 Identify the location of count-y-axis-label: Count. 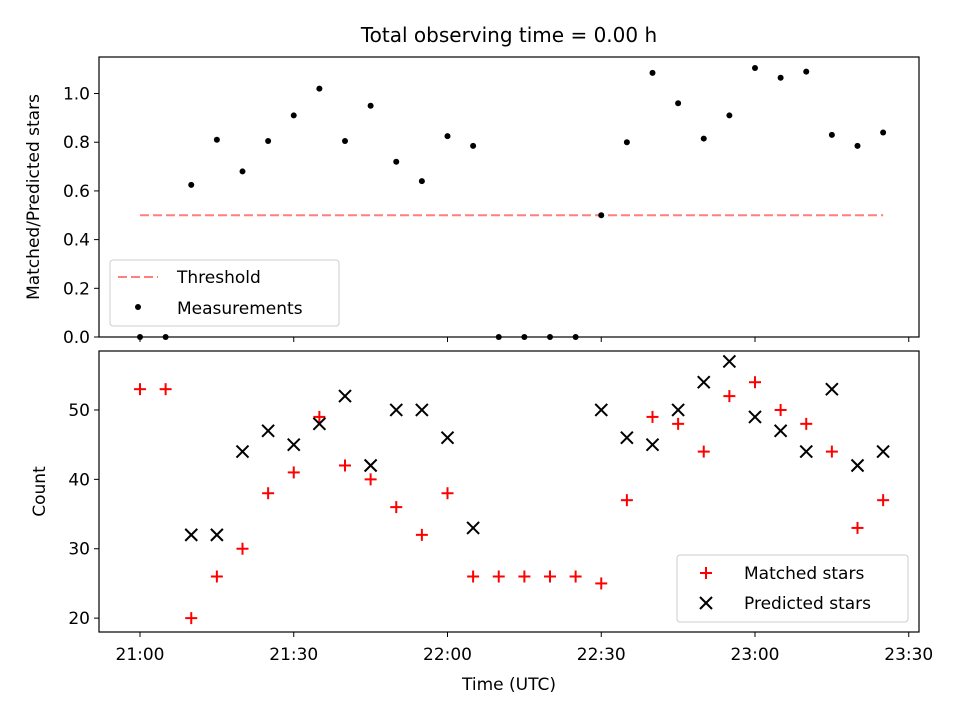
(40, 491).